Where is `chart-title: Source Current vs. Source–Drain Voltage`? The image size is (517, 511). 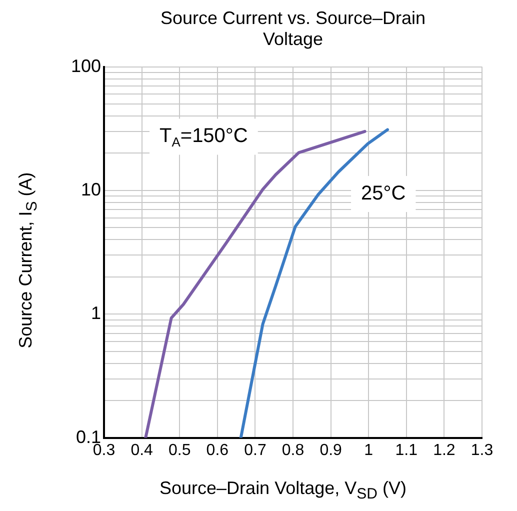 chart-title: Source Current vs. Source–Drain Voltage is located at coordinates (293, 29).